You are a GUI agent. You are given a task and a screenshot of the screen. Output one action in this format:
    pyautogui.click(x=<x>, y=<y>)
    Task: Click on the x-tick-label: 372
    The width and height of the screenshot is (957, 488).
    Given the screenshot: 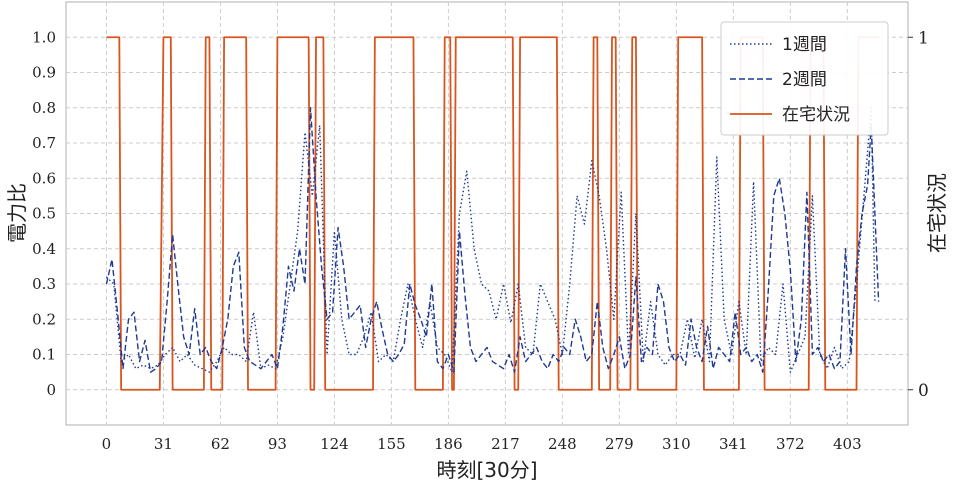 What is the action you would take?
    pyautogui.click(x=790, y=444)
    